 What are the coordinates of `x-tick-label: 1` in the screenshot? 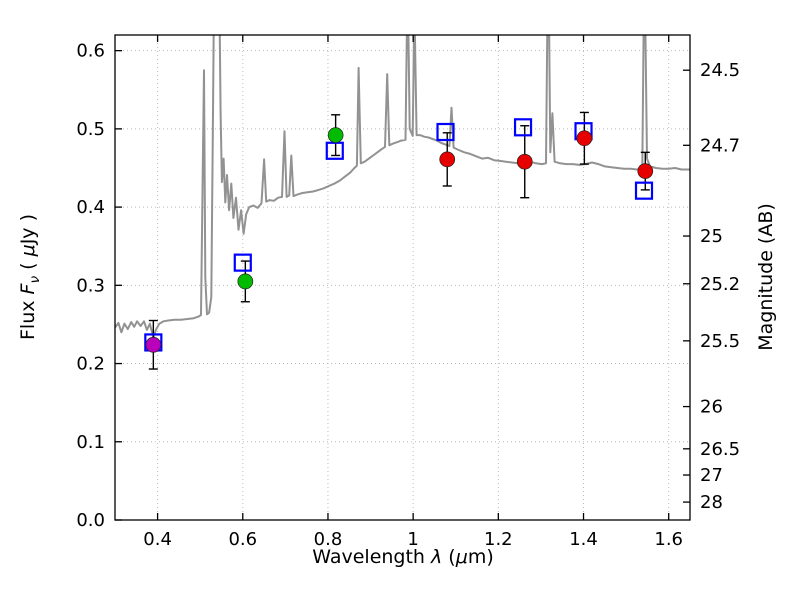 It's located at (412, 539).